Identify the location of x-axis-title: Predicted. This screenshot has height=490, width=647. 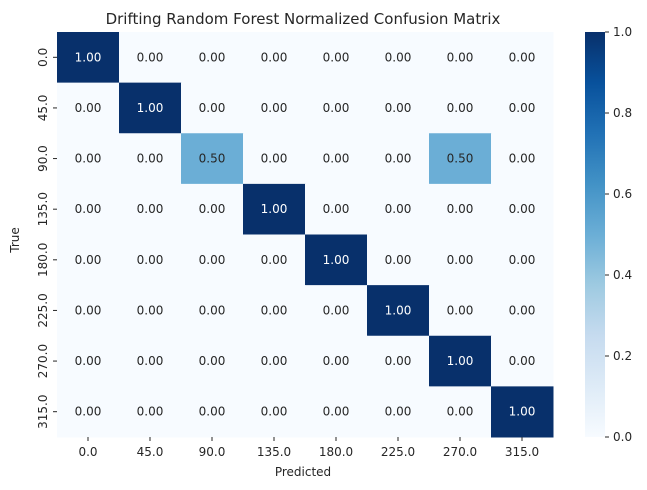
(303, 472).